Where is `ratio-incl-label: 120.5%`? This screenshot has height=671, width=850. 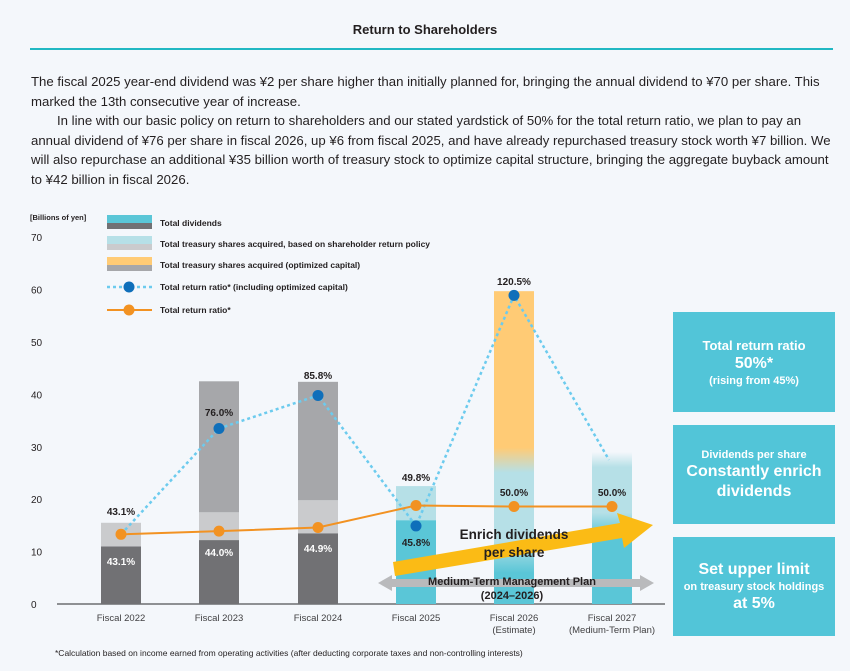 ratio-incl-label: 120.5% is located at coordinates (514, 282).